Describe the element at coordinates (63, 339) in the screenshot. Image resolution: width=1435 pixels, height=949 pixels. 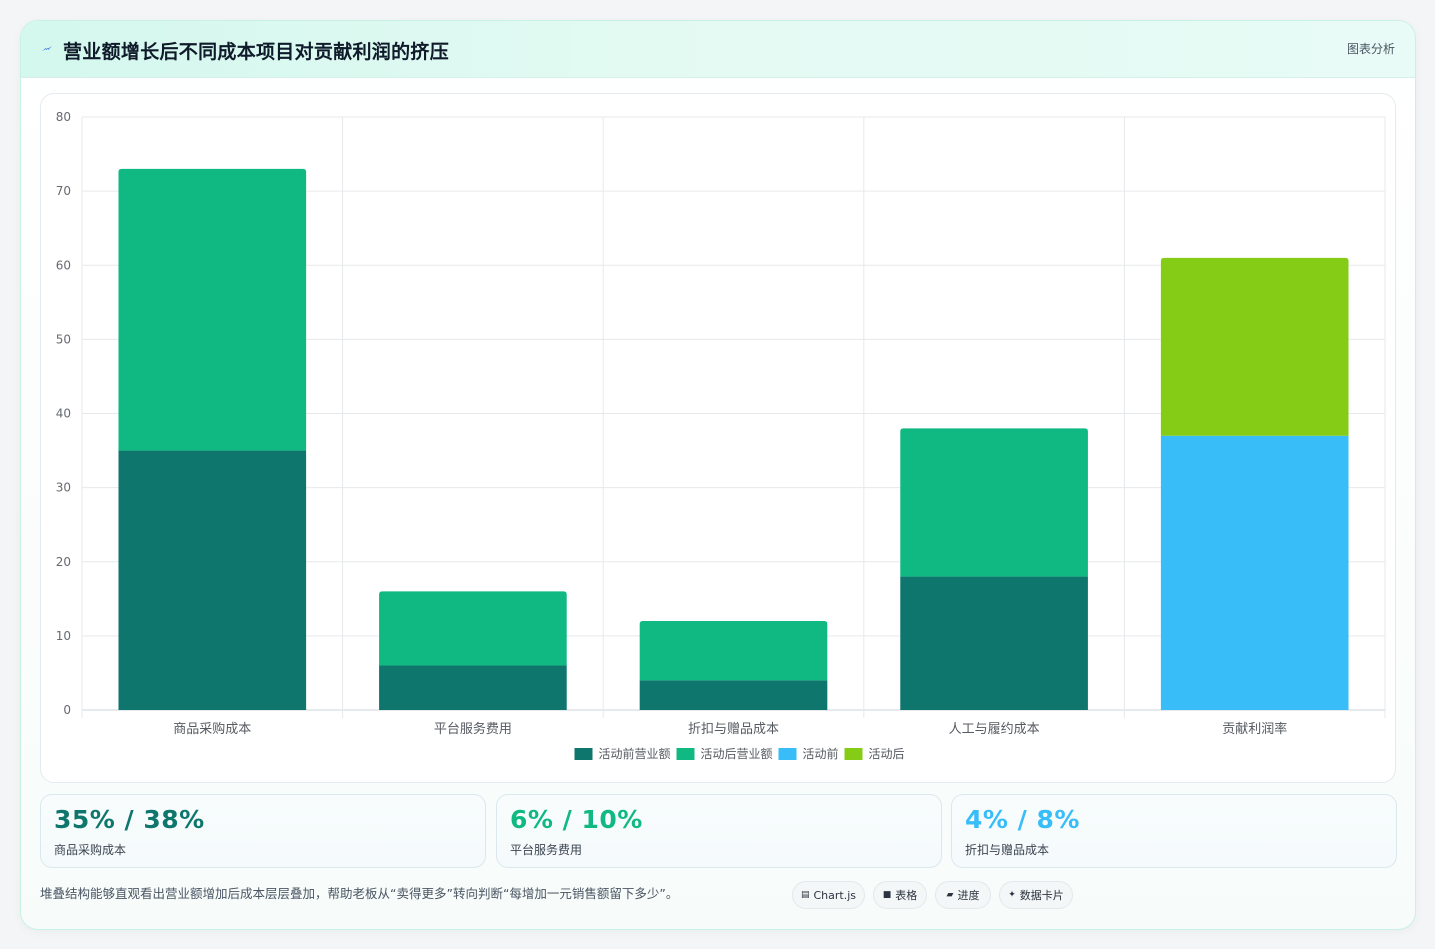
I see `y-tick-label: 50` at that location.